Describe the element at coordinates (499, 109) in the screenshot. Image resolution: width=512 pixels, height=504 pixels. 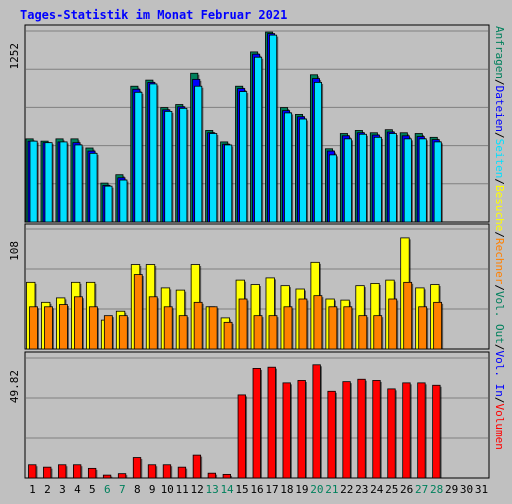
I see `legend-item-dateien: Dateien` at that location.